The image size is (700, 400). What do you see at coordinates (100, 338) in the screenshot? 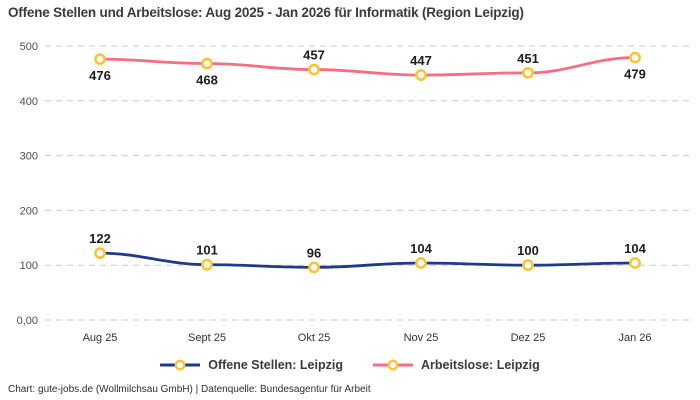
I see `x-axis-tick-label: Aug 25` at bounding box center [100, 338].